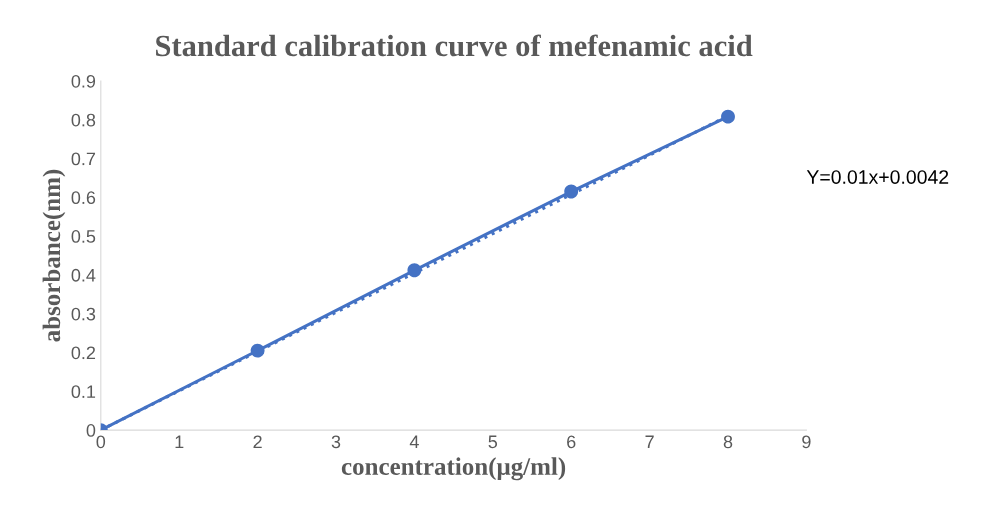 This screenshot has height=506, width=1008. Describe the element at coordinates (83, 353) in the screenshot. I see `y-tick-label: 0.2` at that location.